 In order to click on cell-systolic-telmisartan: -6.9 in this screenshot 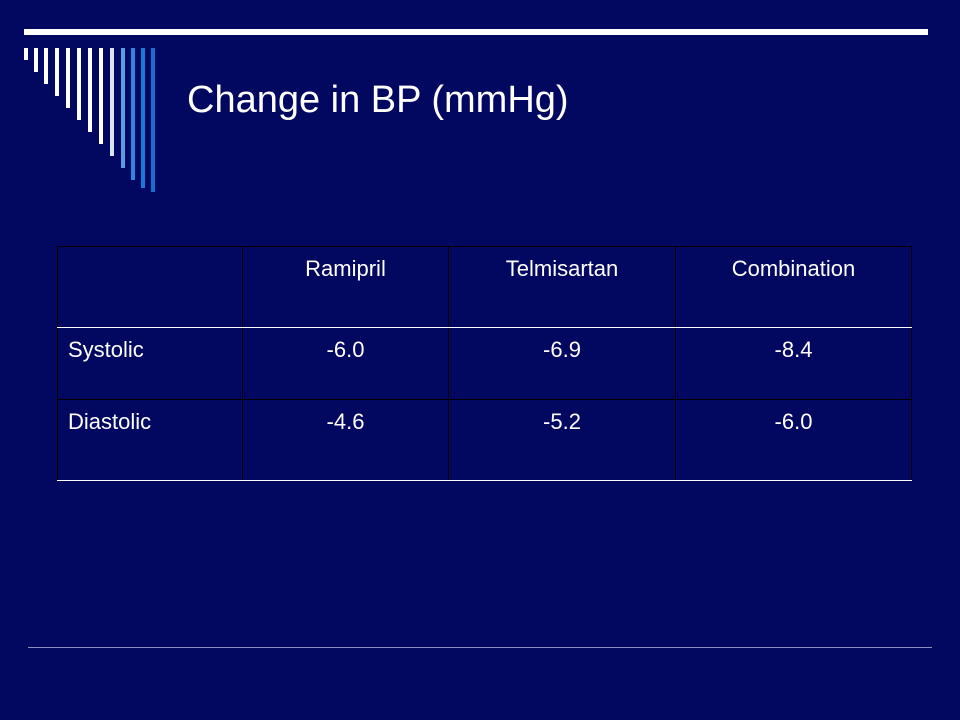, I will do `click(562, 363)`.